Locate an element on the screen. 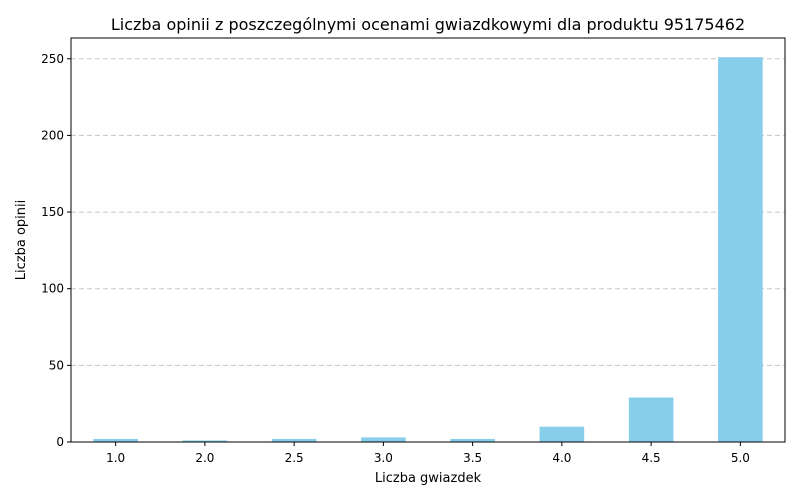  x-tick-label: 2.0 is located at coordinates (204, 458).